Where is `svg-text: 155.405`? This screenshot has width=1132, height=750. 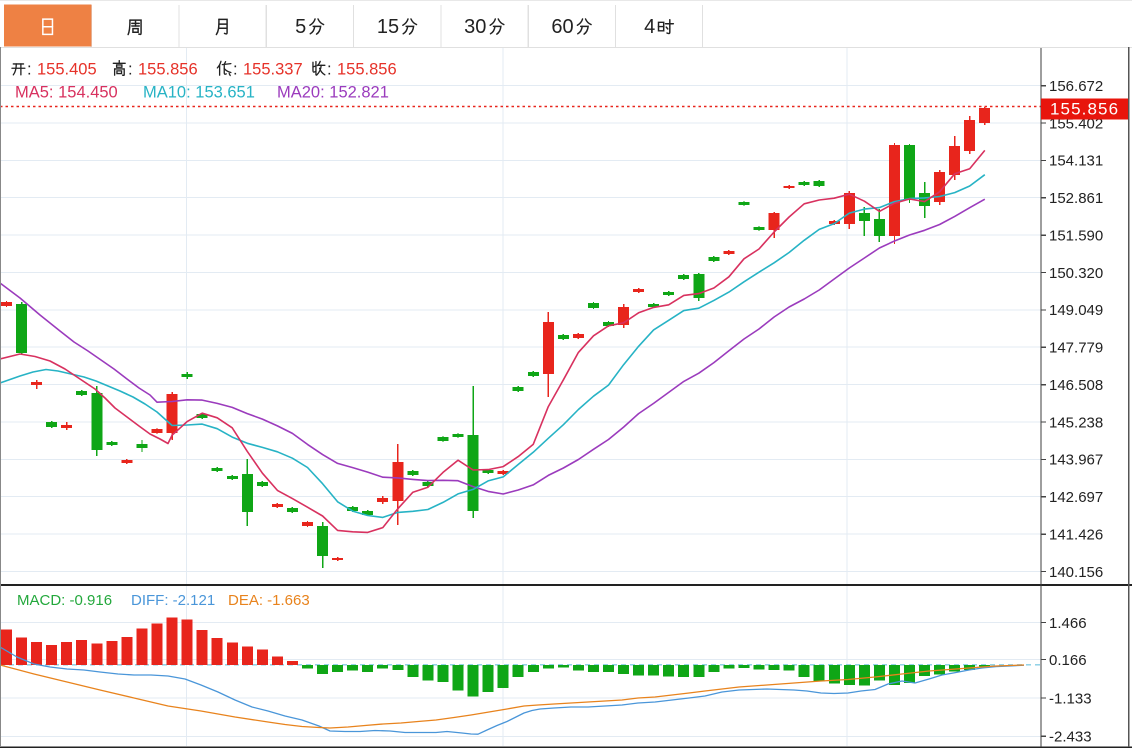
svg-text: 155.405 is located at coordinates (67, 70).